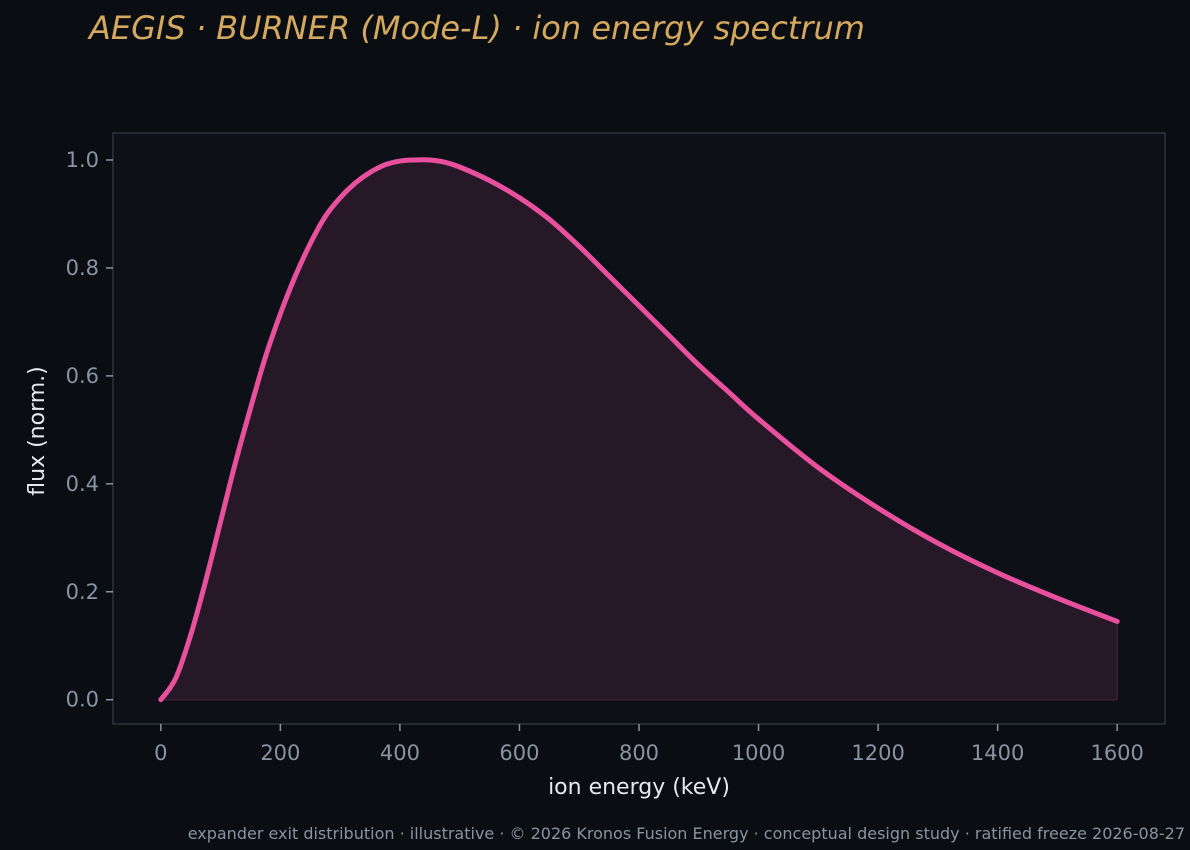 Image resolution: width=1190 pixels, height=850 pixels. What do you see at coordinates (877, 753) in the screenshot?
I see `x-tick-label: 1200` at bounding box center [877, 753].